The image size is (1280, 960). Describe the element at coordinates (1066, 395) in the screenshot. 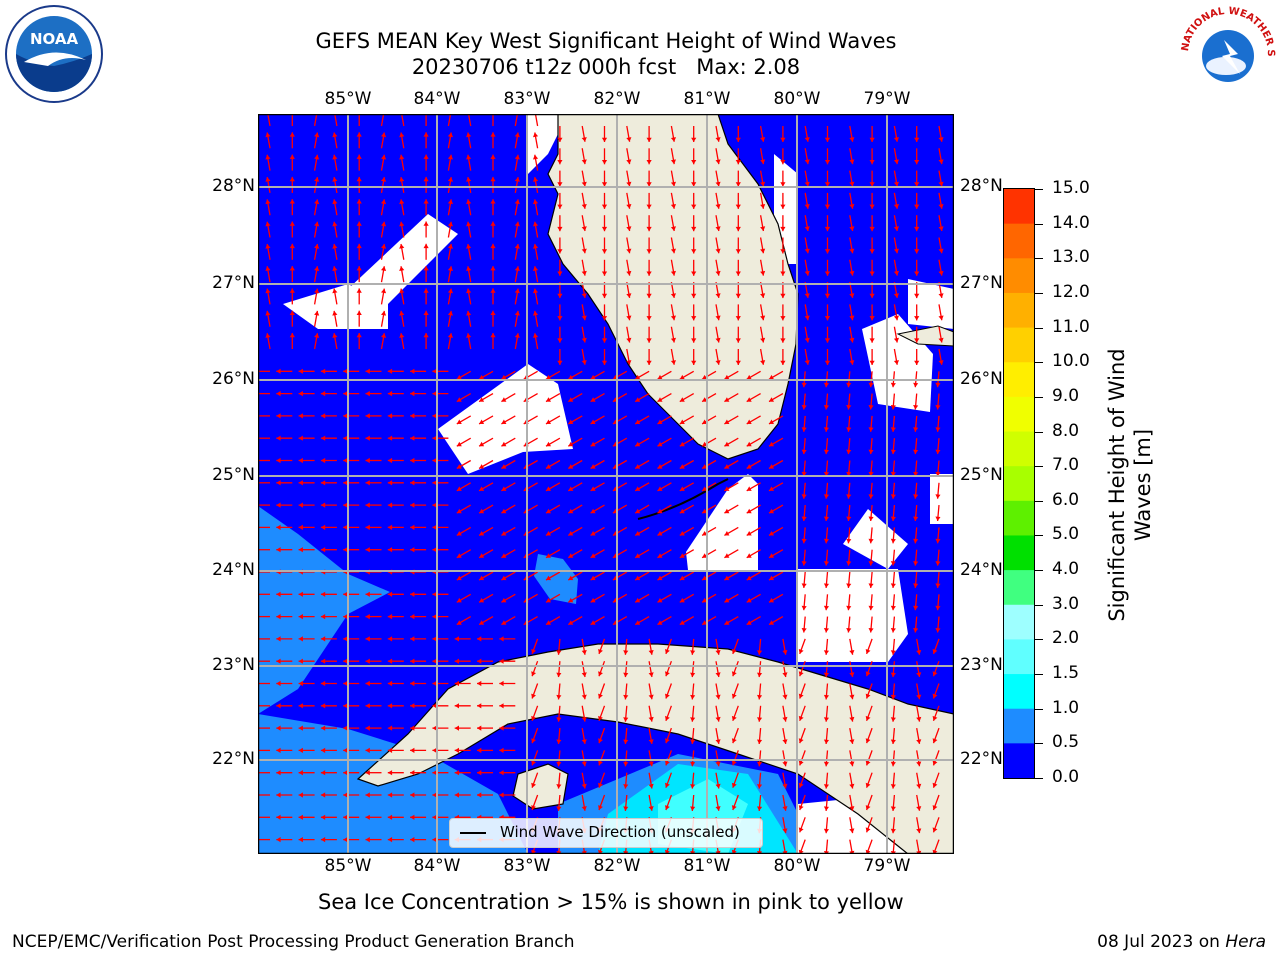

I see `colorbar-tick-label: 9.0` at that location.